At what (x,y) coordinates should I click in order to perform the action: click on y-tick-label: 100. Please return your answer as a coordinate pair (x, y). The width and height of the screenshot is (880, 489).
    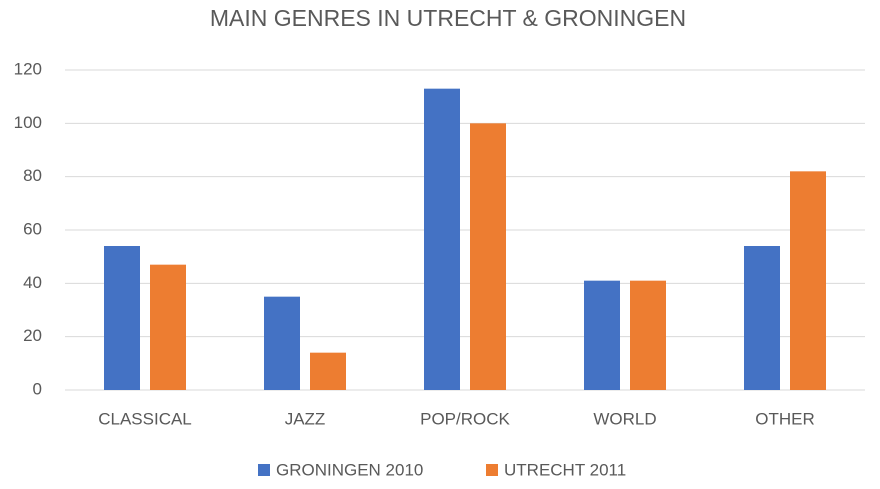
    Looking at the image, I should click on (28, 122).